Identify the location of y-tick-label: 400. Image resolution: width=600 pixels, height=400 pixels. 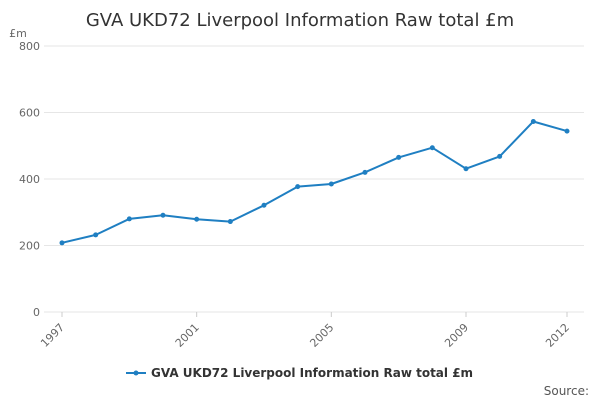
(29, 179).